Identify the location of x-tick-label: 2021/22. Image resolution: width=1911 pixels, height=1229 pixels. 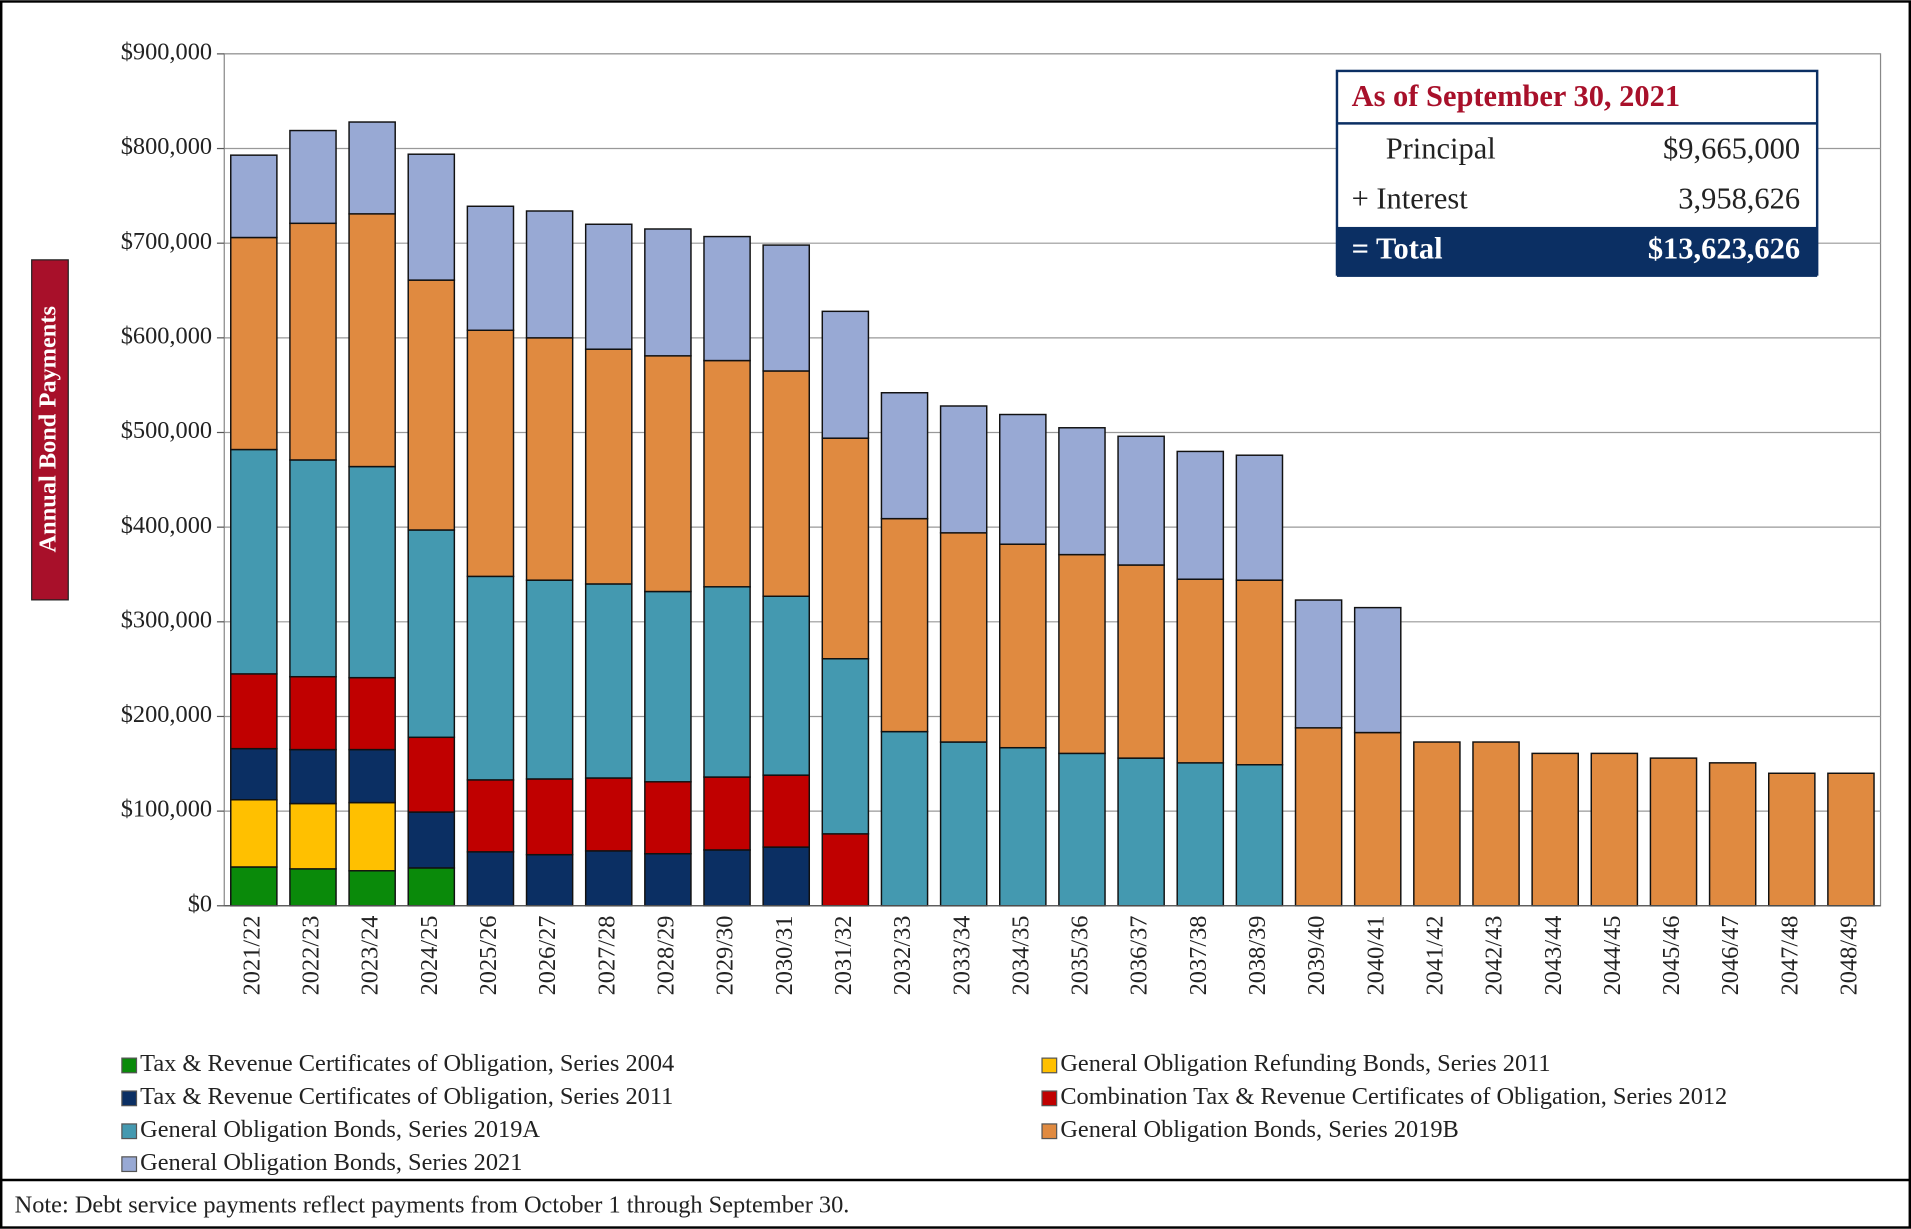
(251, 956).